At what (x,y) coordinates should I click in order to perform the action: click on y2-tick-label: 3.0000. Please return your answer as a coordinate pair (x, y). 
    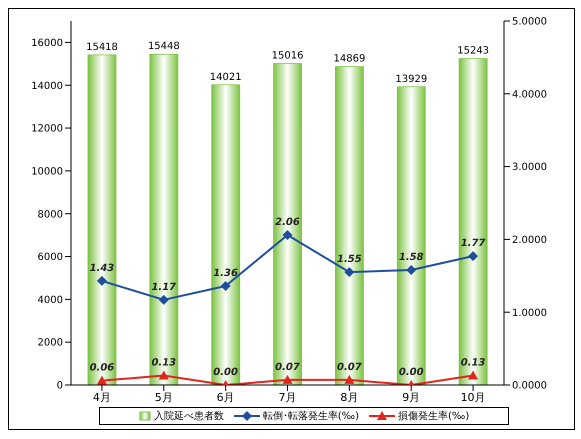
    Looking at the image, I should click on (529, 168).